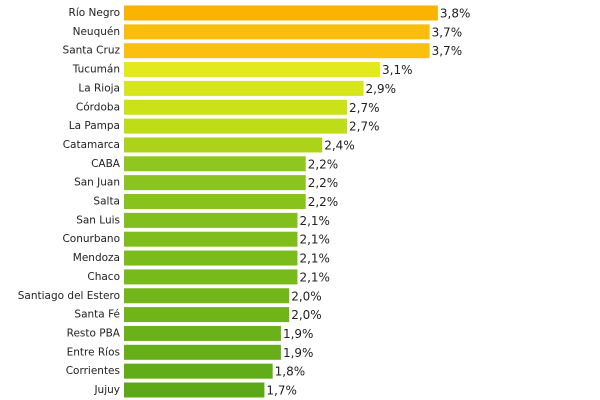 Image resolution: width=600 pixels, height=400 pixels. Describe the element at coordinates (91, 145) in the screenshot. I see `category-label: Catamarca` at that location.